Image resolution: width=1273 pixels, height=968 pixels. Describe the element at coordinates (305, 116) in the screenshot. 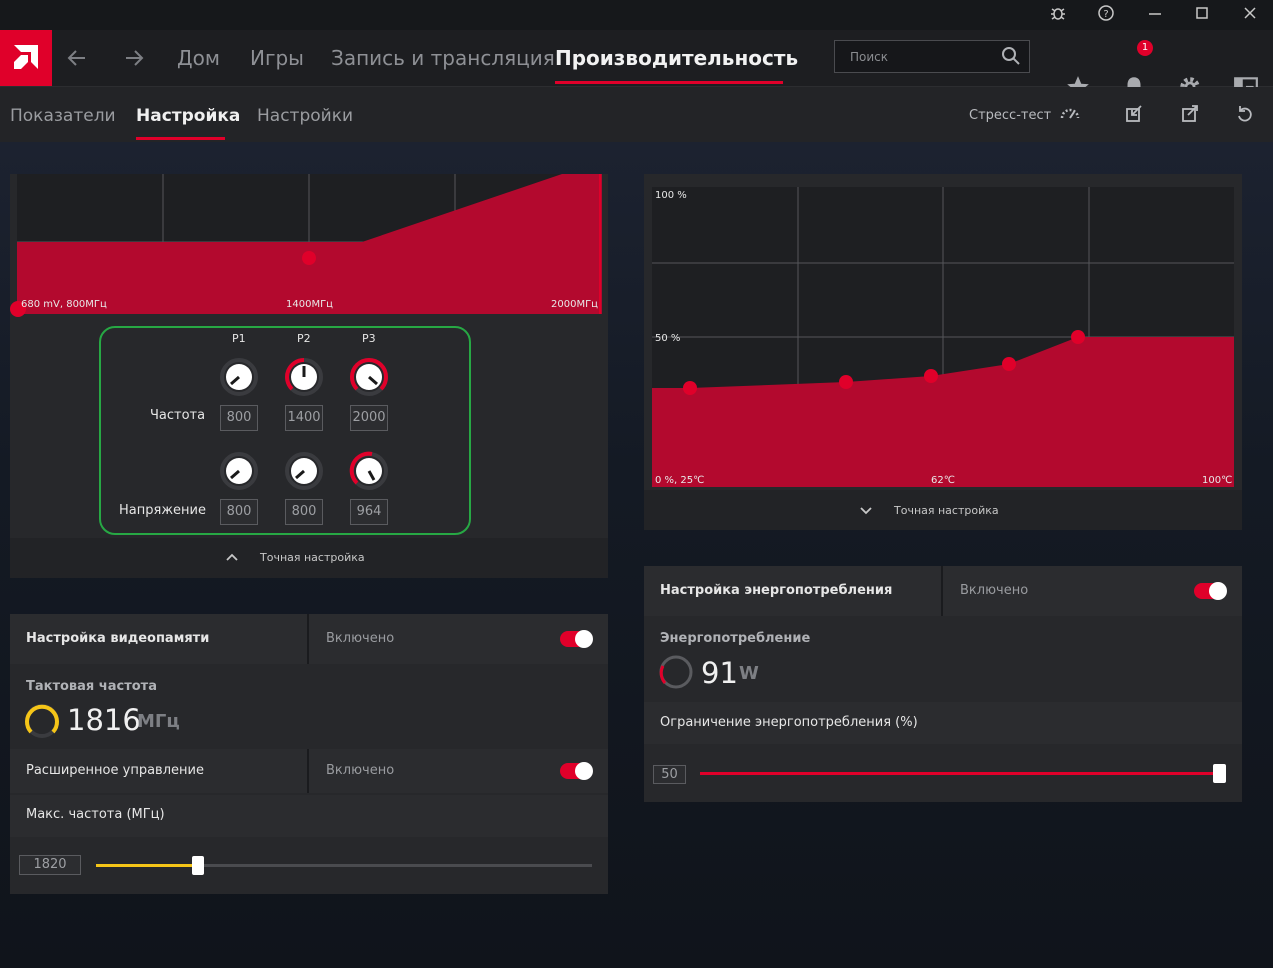

I see `tab-settings: Настройки` at that location.